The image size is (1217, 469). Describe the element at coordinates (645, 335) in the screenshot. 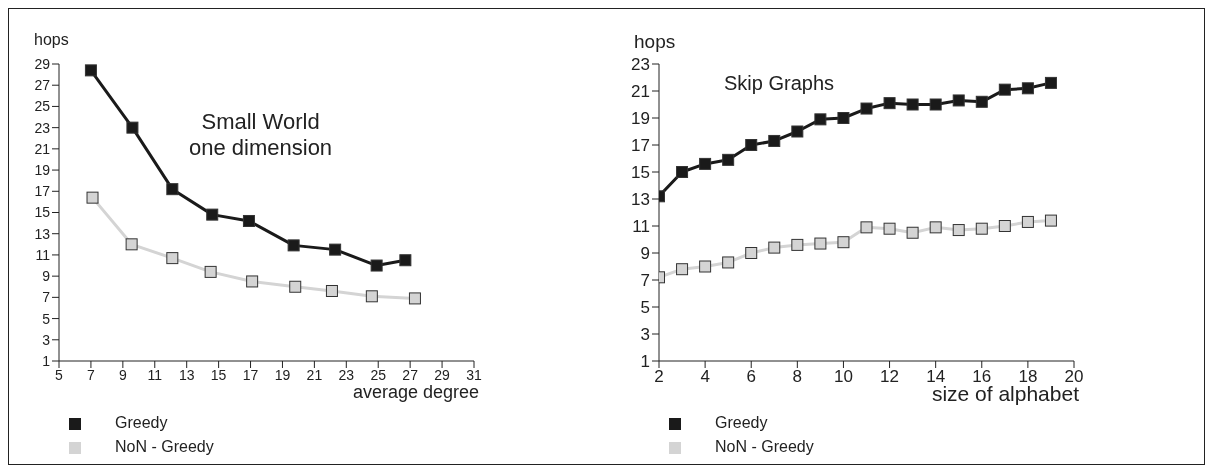

I see `y-tick-label: 3` at that location.